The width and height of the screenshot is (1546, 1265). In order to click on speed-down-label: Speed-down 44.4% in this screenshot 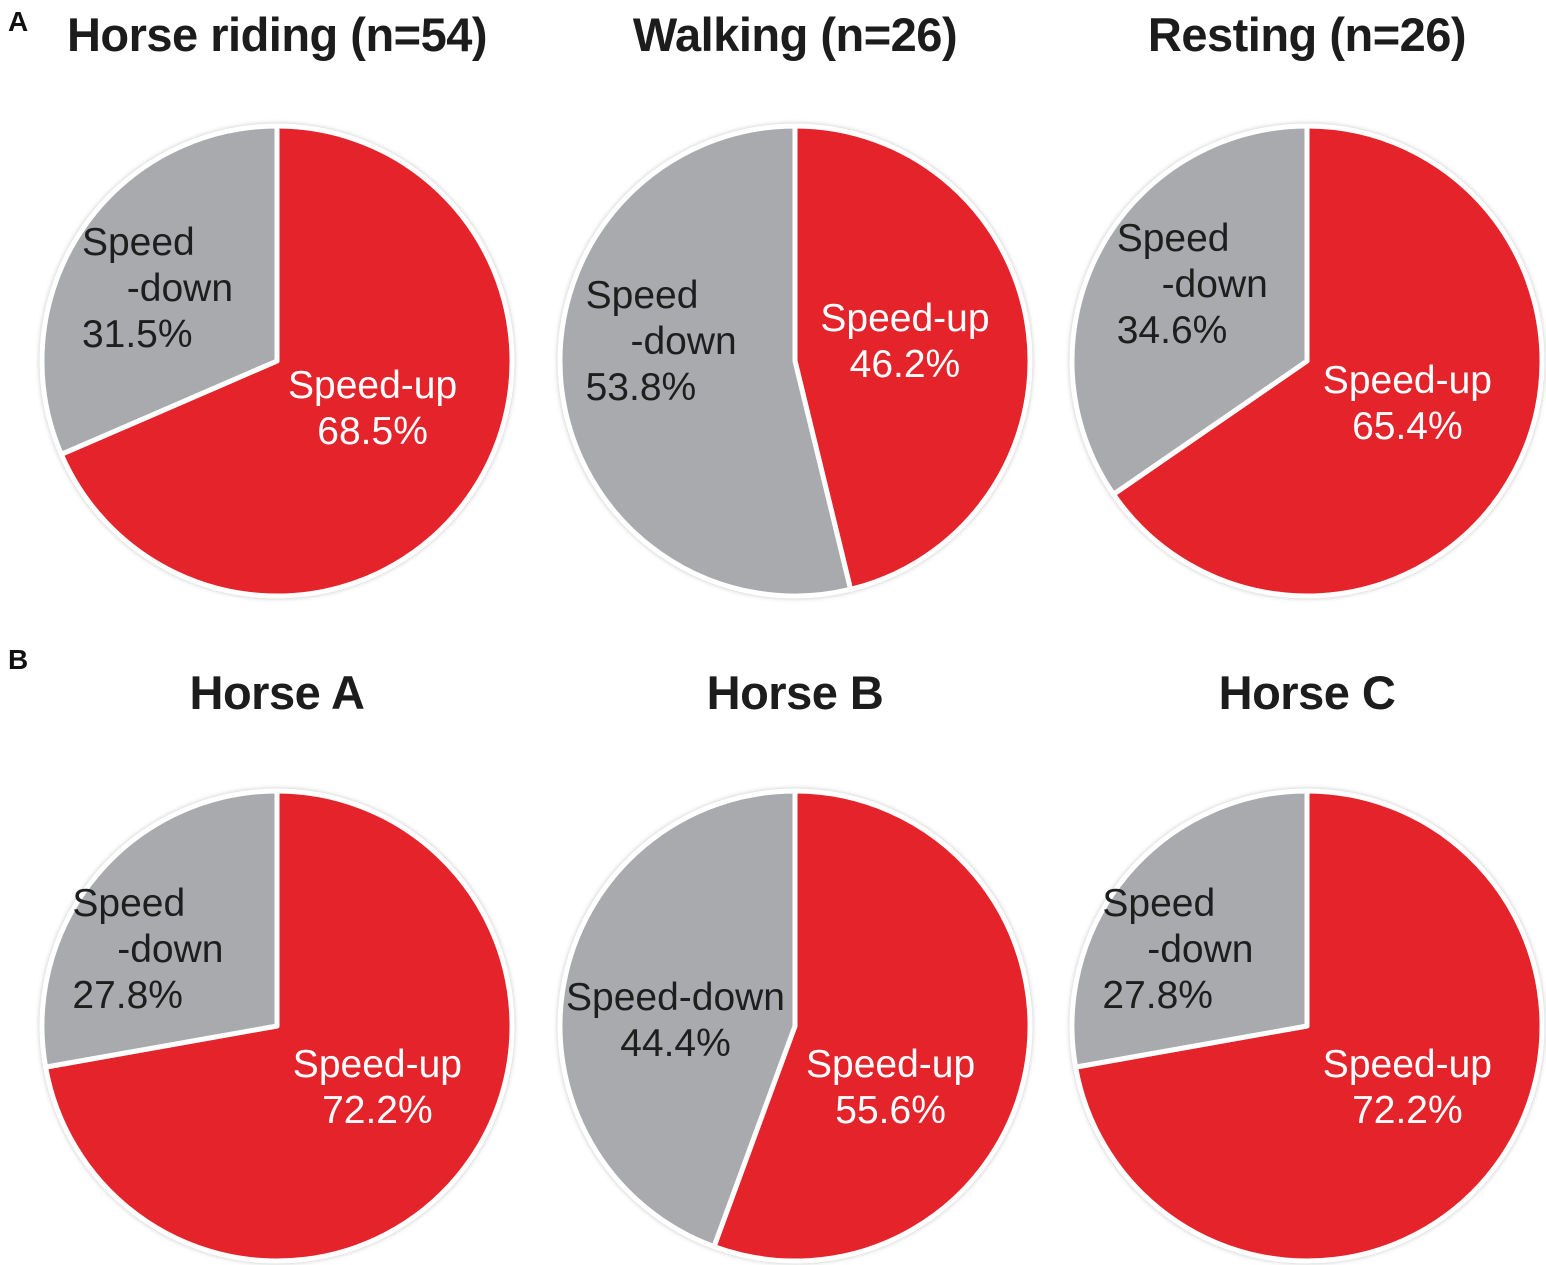, I will do `click(675, 1021)`.